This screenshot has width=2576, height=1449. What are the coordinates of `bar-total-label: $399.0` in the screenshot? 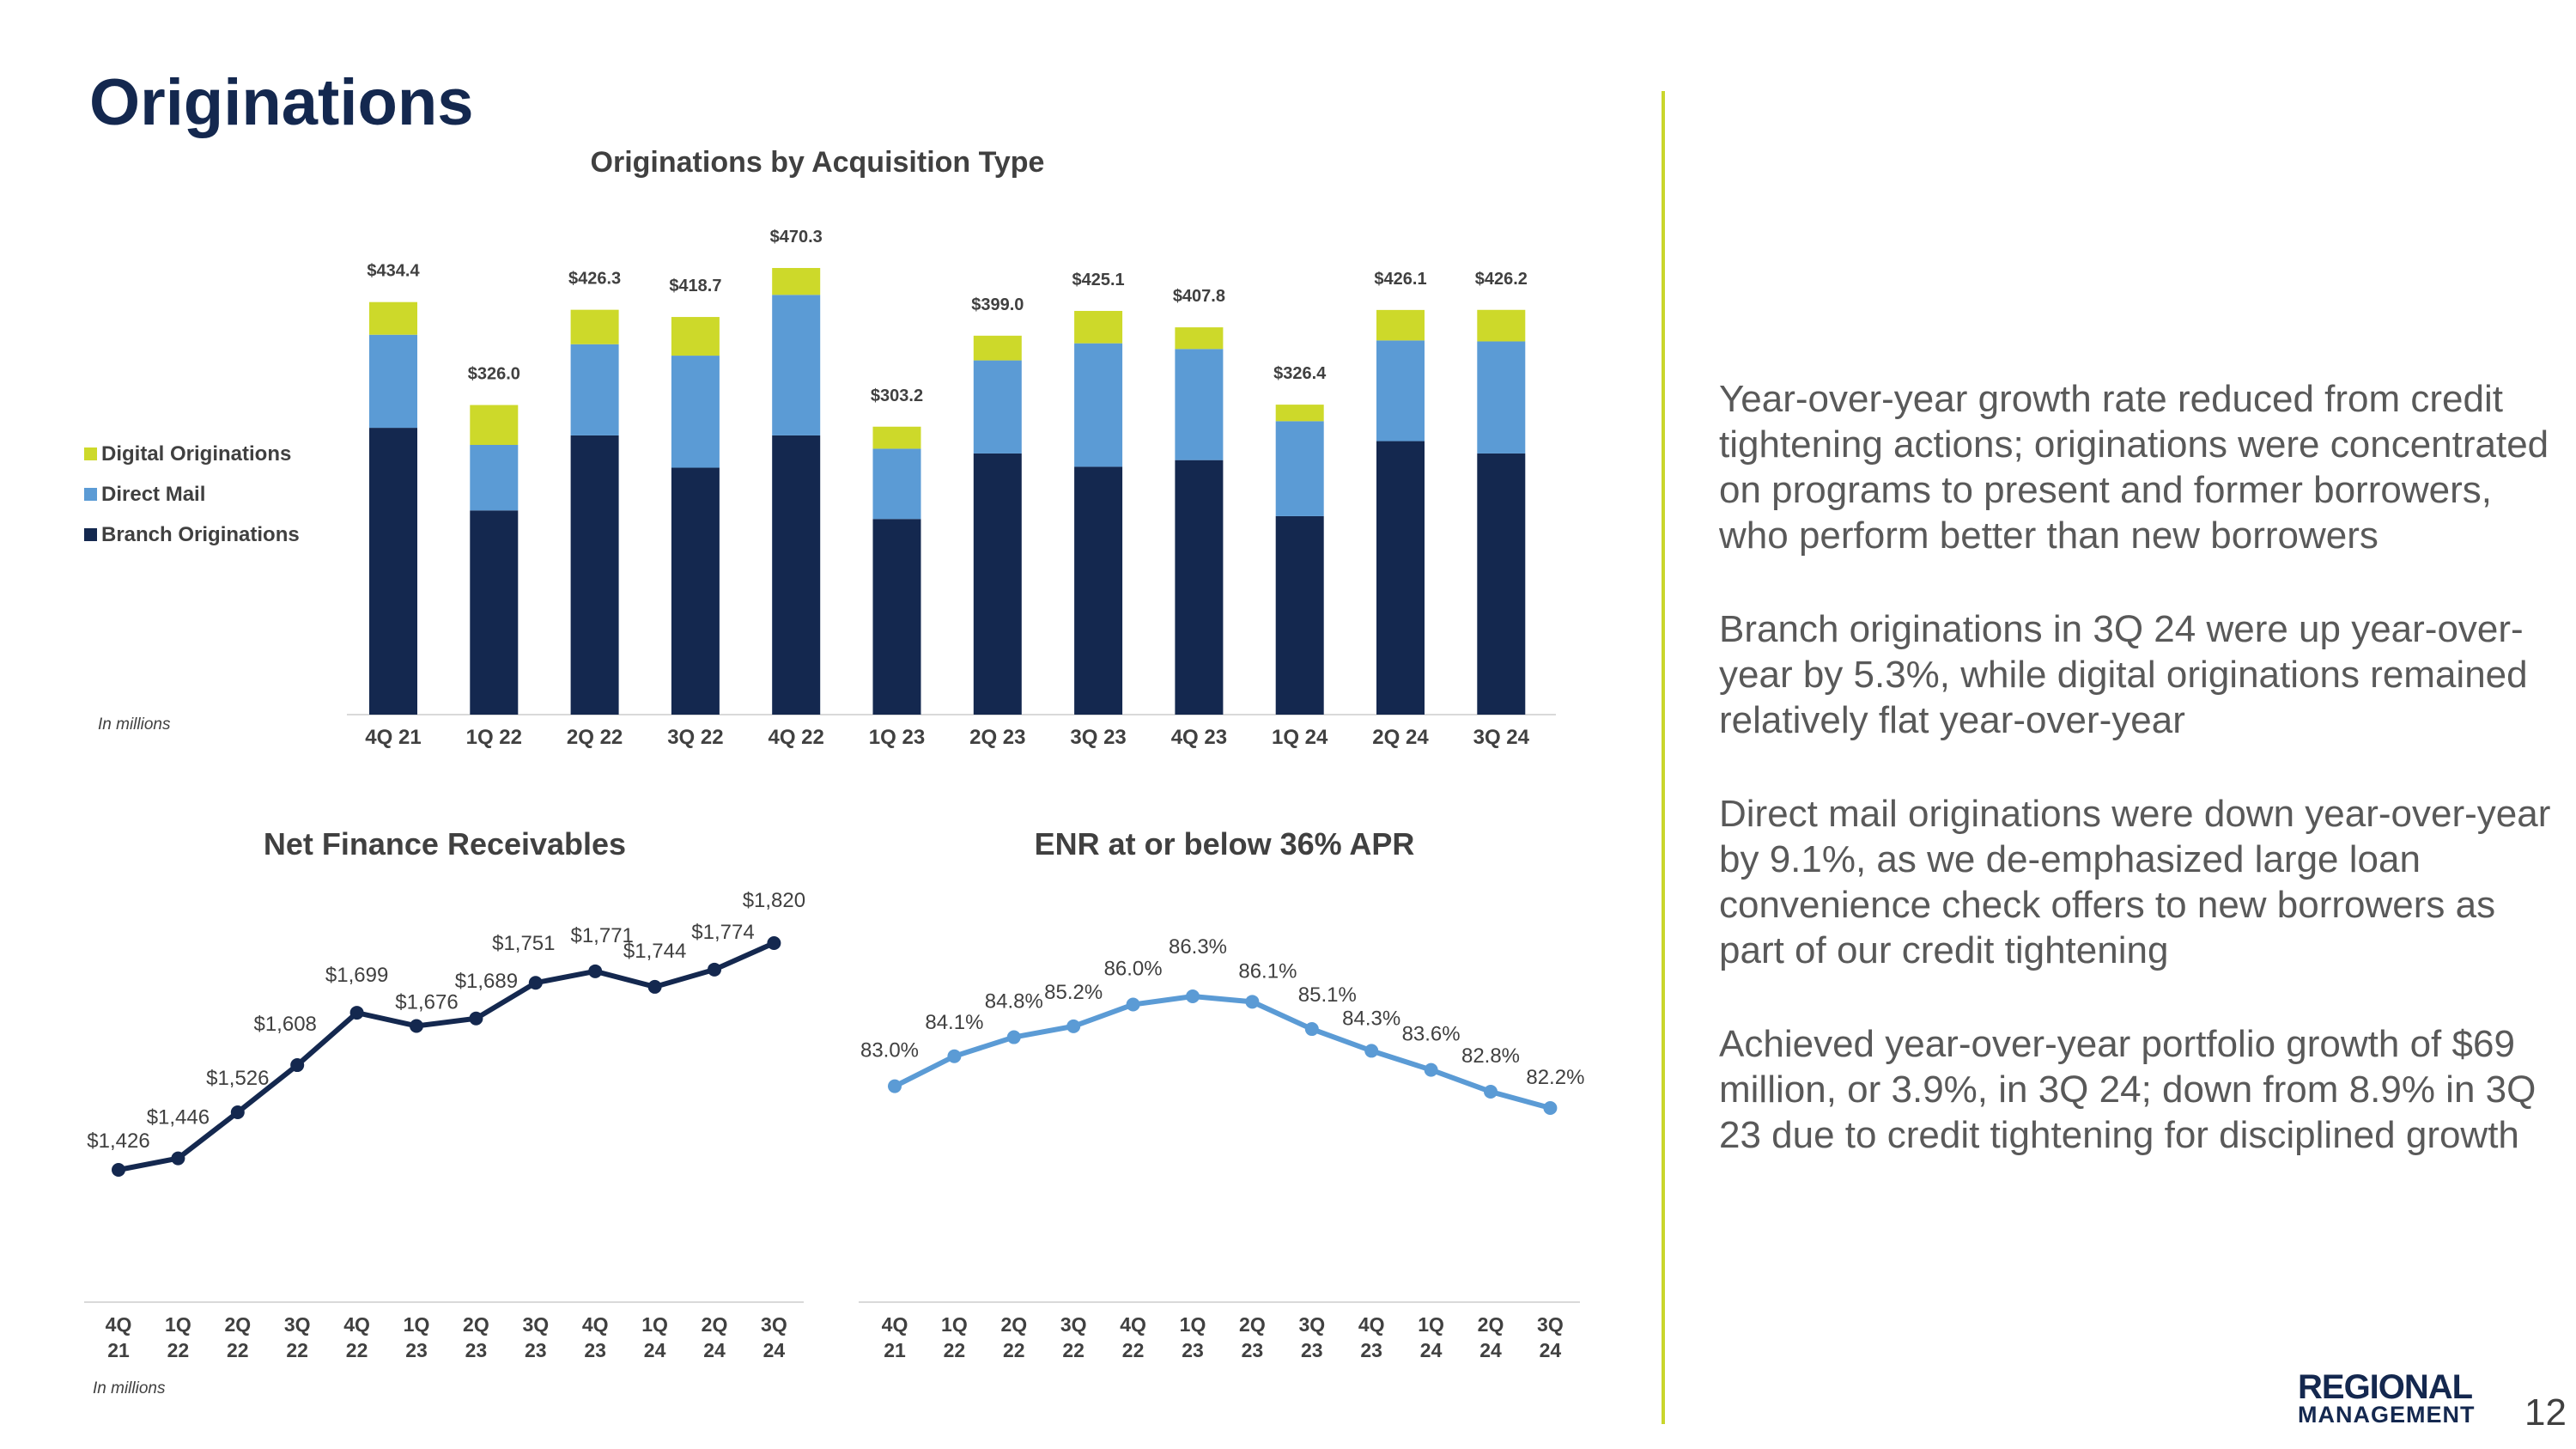 It's located at (998, 304).